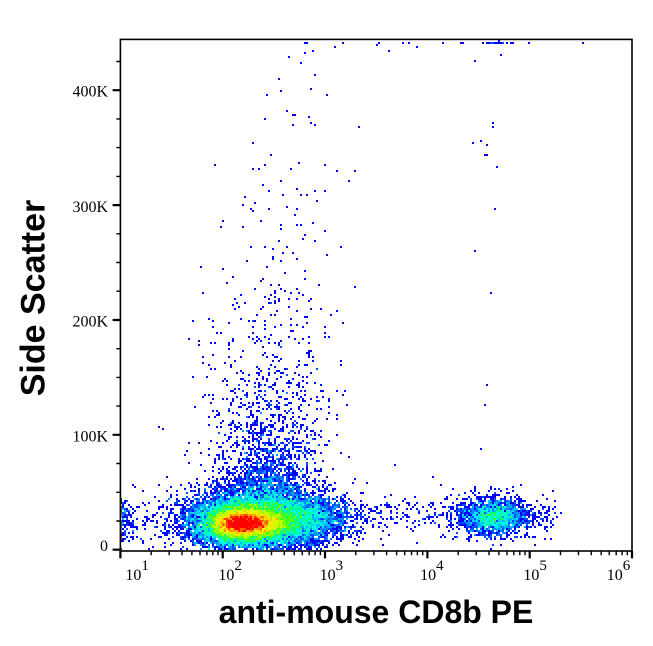 This screenshot has width=653, height=646. Describe the element at coordinates (90, 322) in the screenshot. I see `svg-text: 200K` at that location.